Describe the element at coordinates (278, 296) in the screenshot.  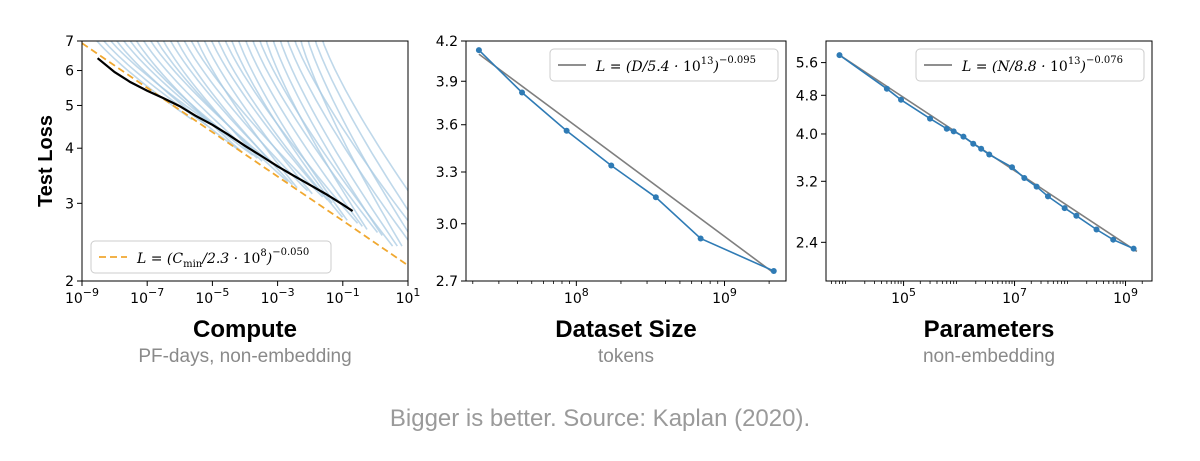
I see `x-tick-label: 10⁻³` at that location.